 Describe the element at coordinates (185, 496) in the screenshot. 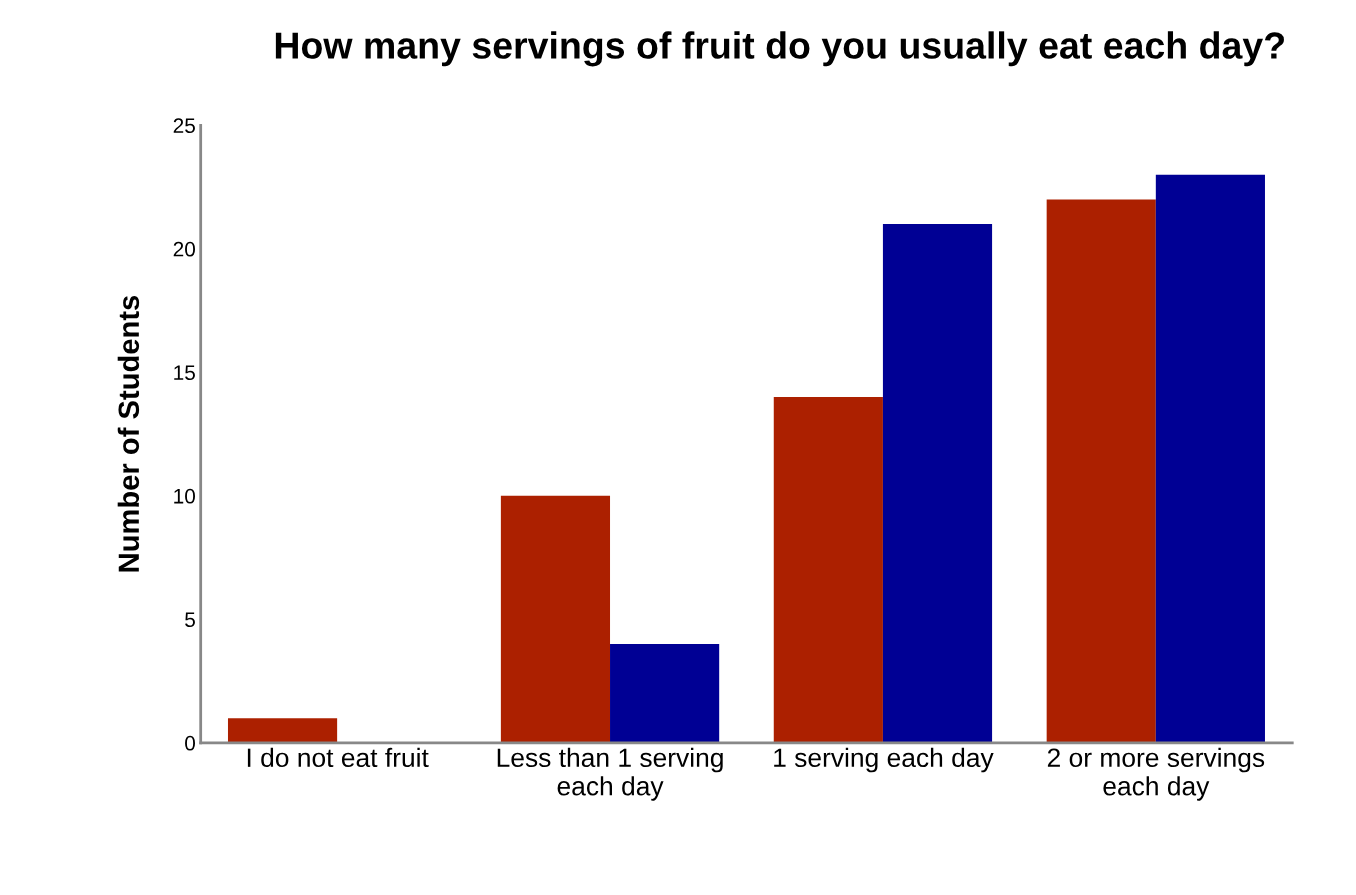

I see `y-tick-label: 10` at that location.